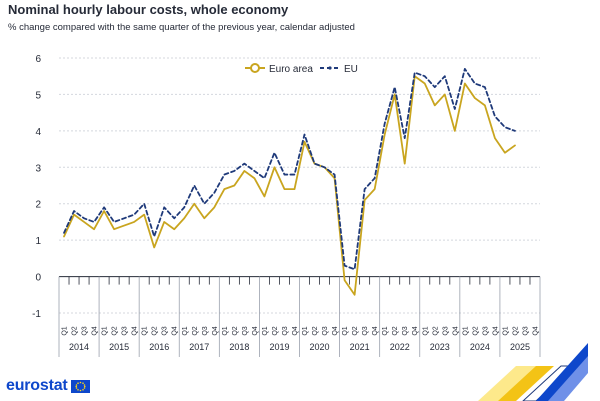 The image size is (600, 401). I want to click on legend-label-euro-area: Euro area, so click(291, 69).